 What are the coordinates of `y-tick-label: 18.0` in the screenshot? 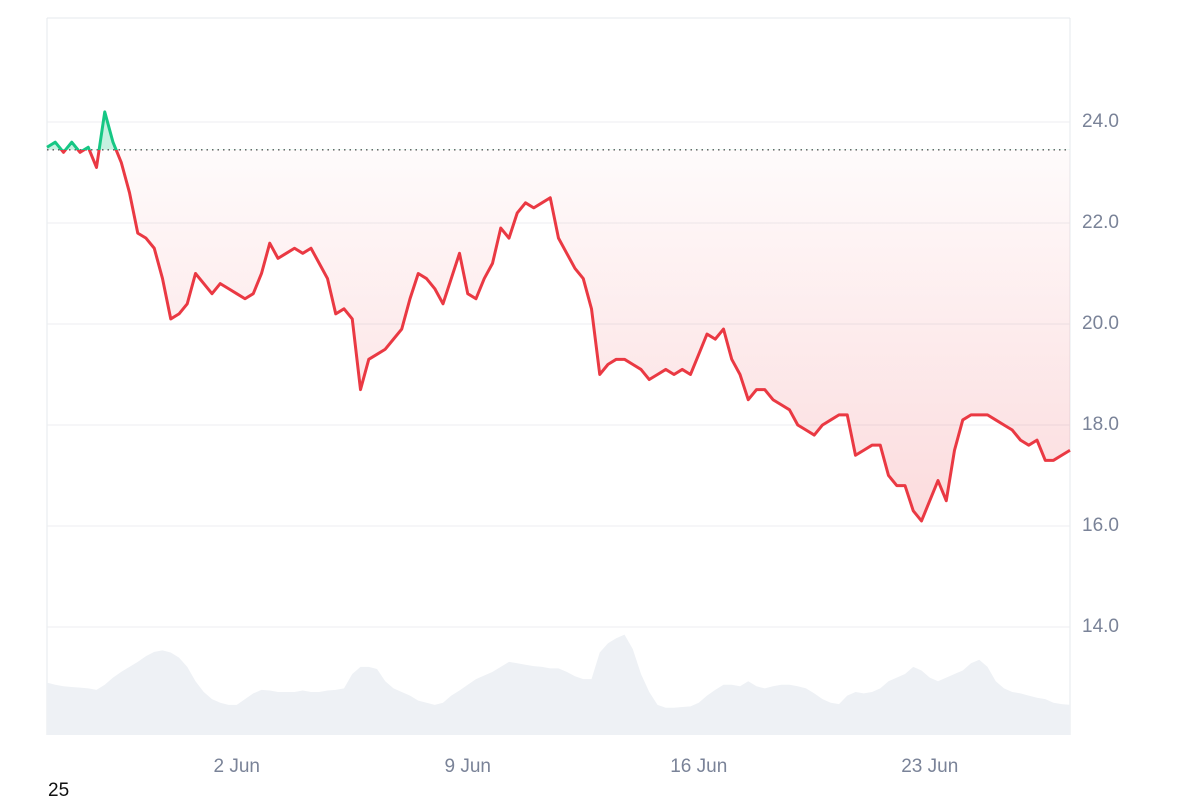 It's located at (1100, 424).